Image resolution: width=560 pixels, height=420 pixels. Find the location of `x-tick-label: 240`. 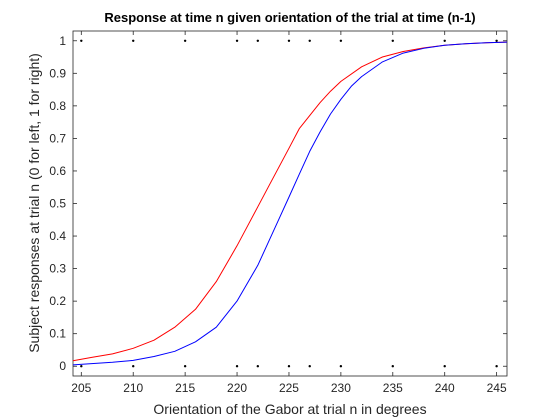

x-tick-label: 240 is located at coordinates (445, 388).